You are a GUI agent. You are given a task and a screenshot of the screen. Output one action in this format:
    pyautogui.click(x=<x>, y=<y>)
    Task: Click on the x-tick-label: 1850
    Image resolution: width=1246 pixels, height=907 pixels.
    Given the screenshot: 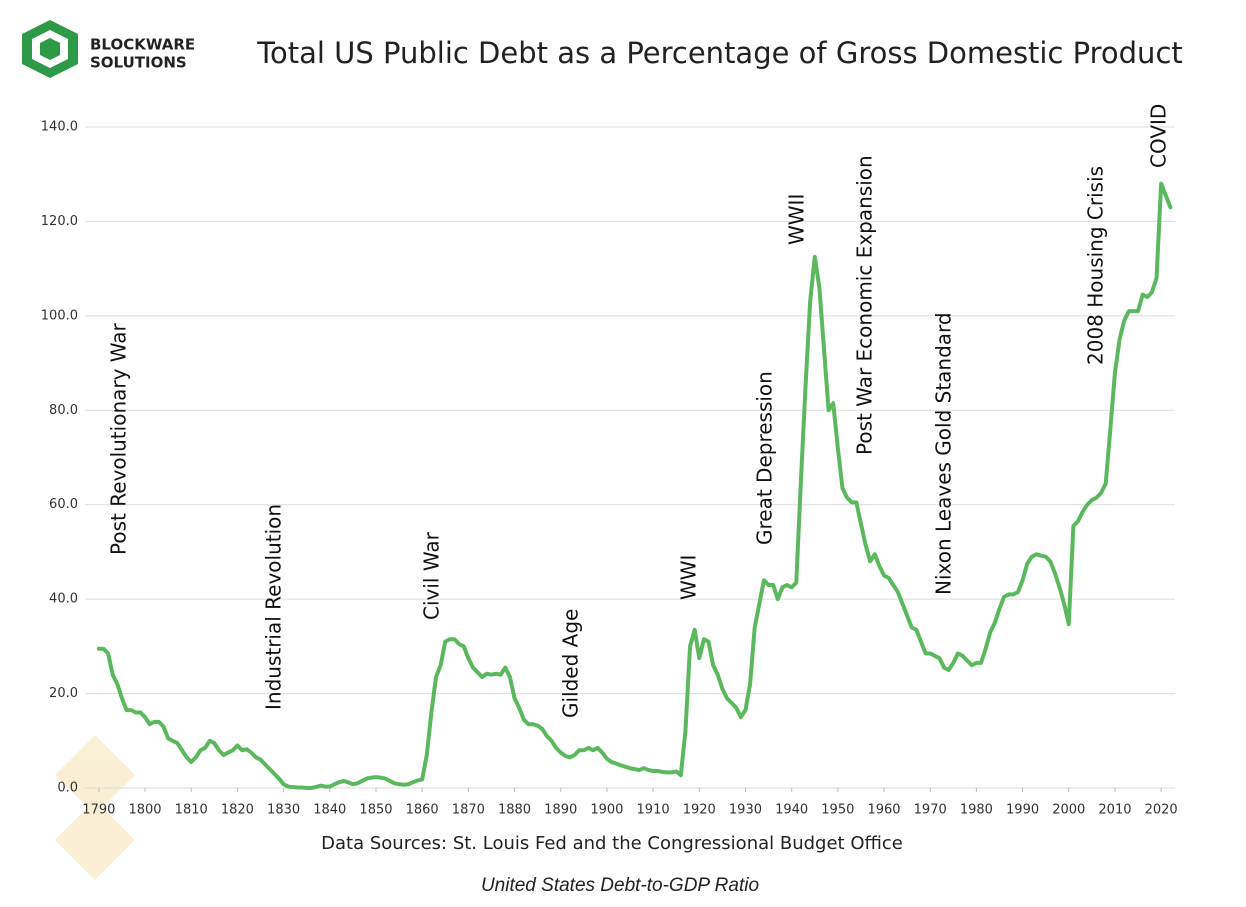 What is the action you would take?
    pyautogui.click(x=375, y=810)
    